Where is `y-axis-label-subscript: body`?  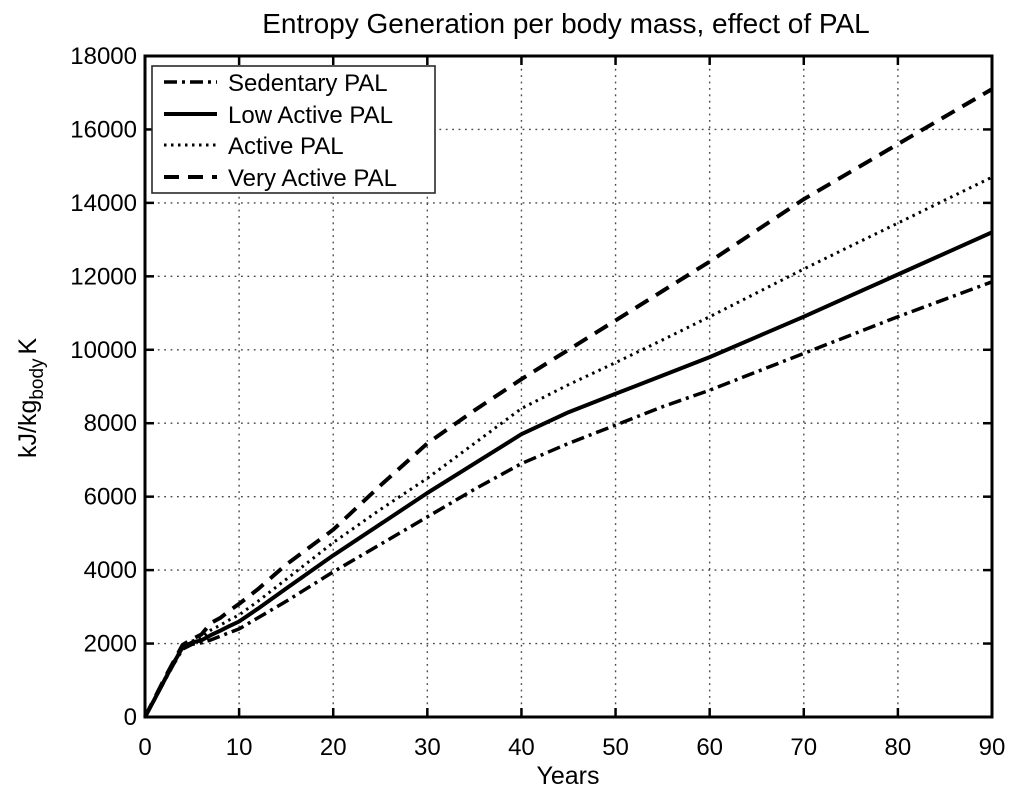 y-axis-label-subscript: body is located at coordinates (37, 379).